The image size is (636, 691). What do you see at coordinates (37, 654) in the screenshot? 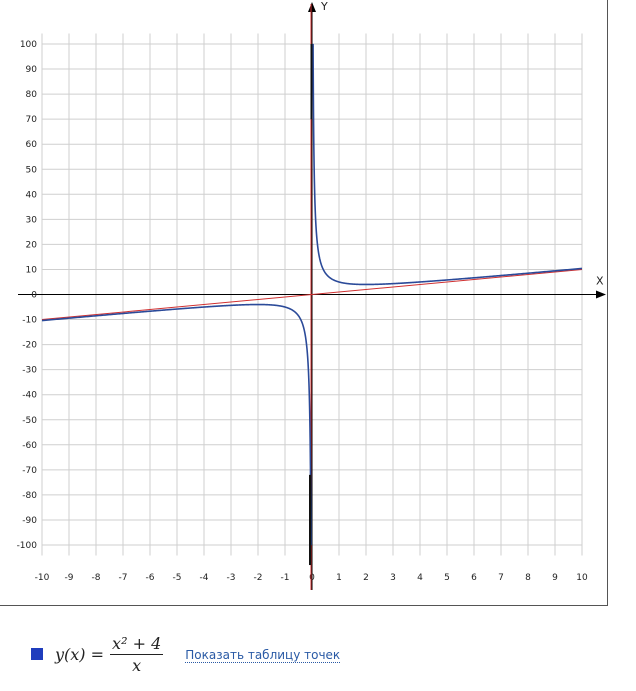
I see `legend-swatch` at bounding box center [37, 654].